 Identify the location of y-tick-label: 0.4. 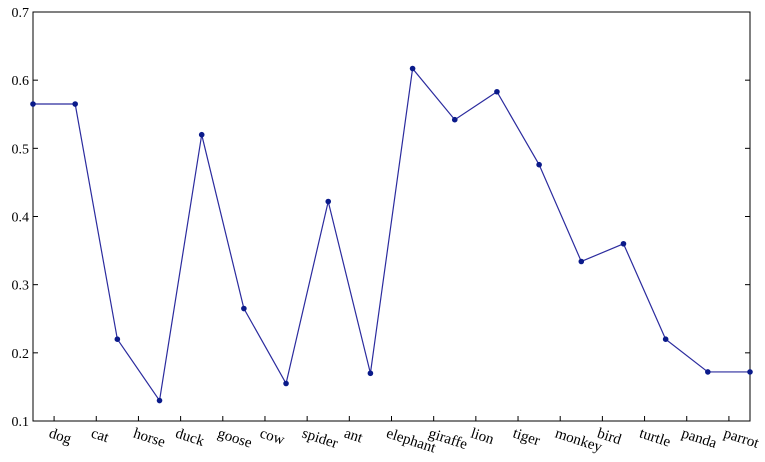
(21, 218).